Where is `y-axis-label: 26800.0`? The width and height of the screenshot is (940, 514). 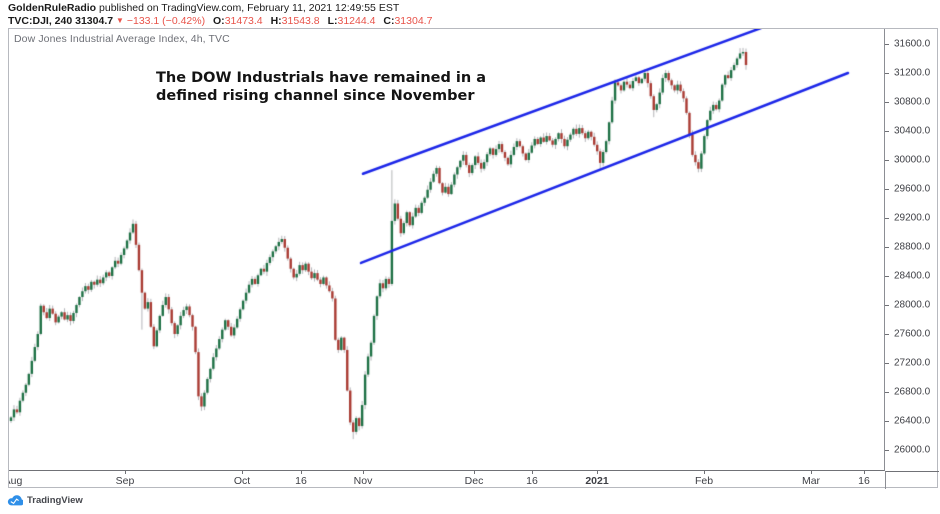
y-axis-label: 26800.0 is located at coordinates (912, 392).